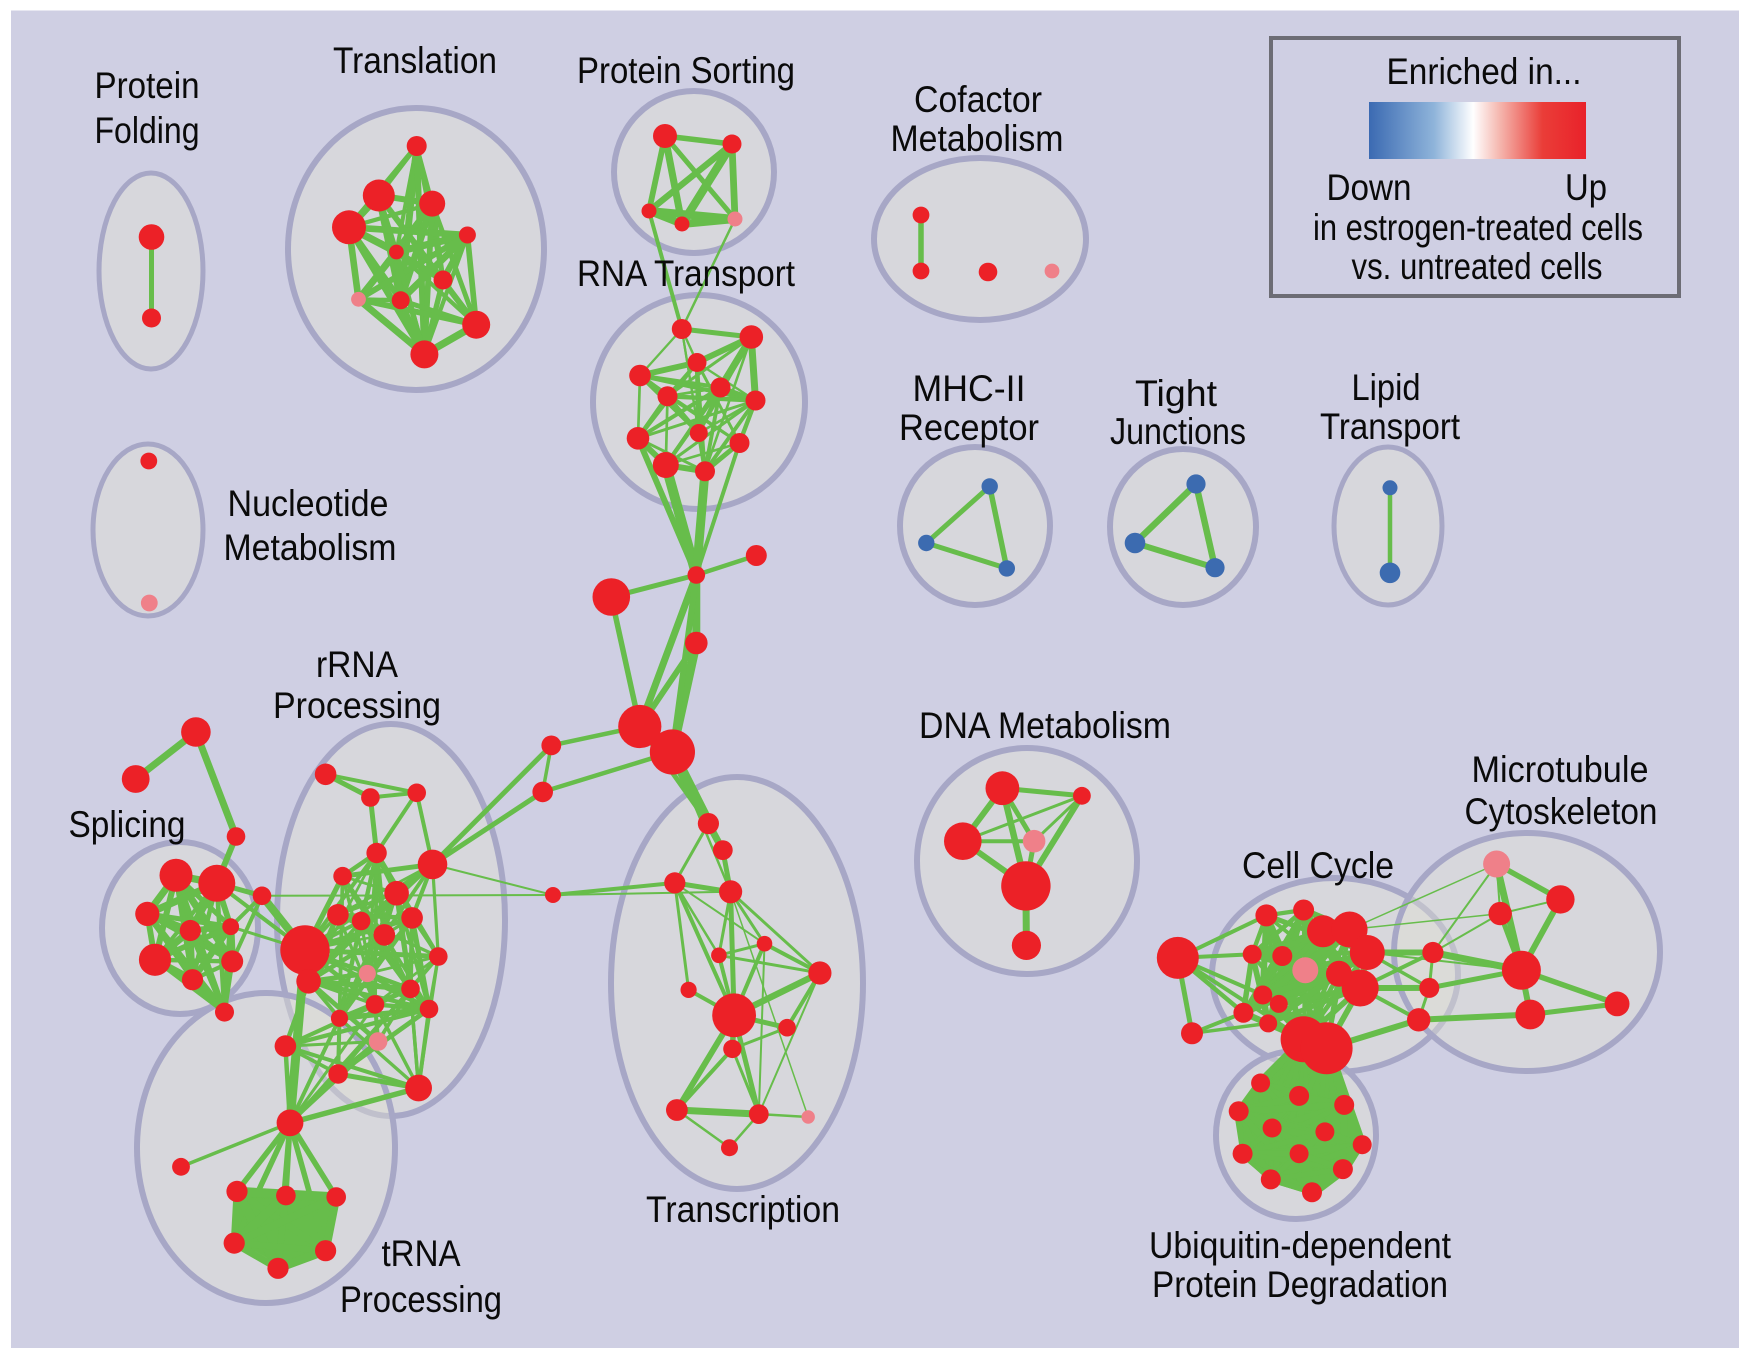 This screenshot has height=1365, width=1750. I want to click on svg-text: Protein, so click(147, 85).